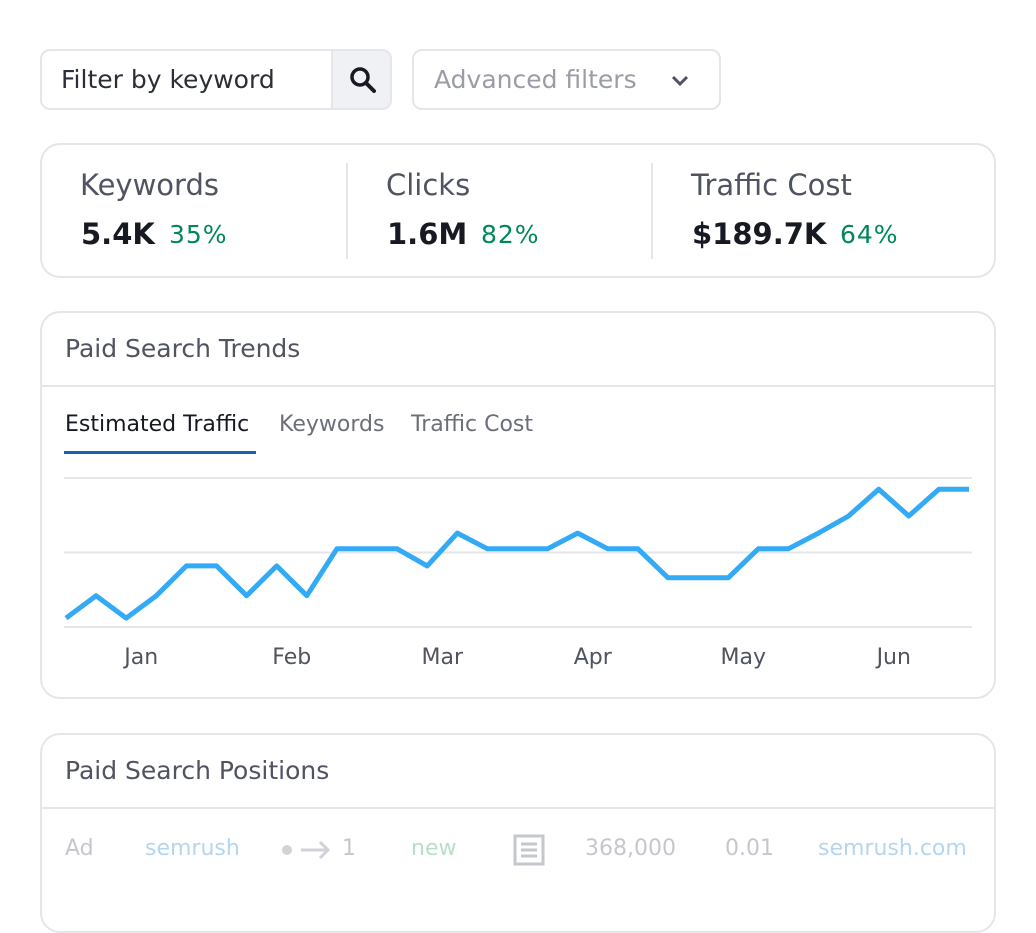  I want to click on metric-label: Clicks, so click(428, 185).